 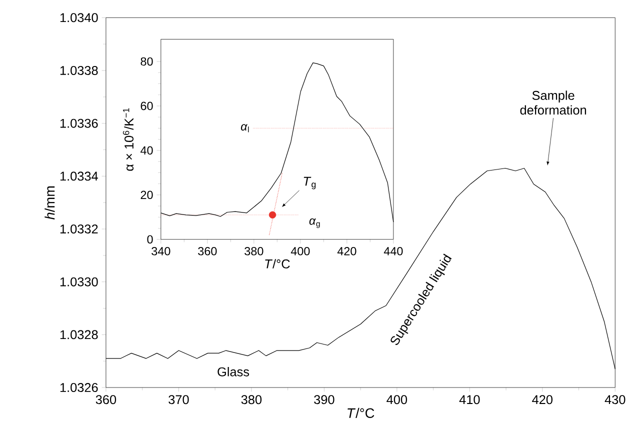 What do you see at coordinates (146, 106) in the screenshot?
I see `y-tick-label: 60` at bounding box center [146, 106].